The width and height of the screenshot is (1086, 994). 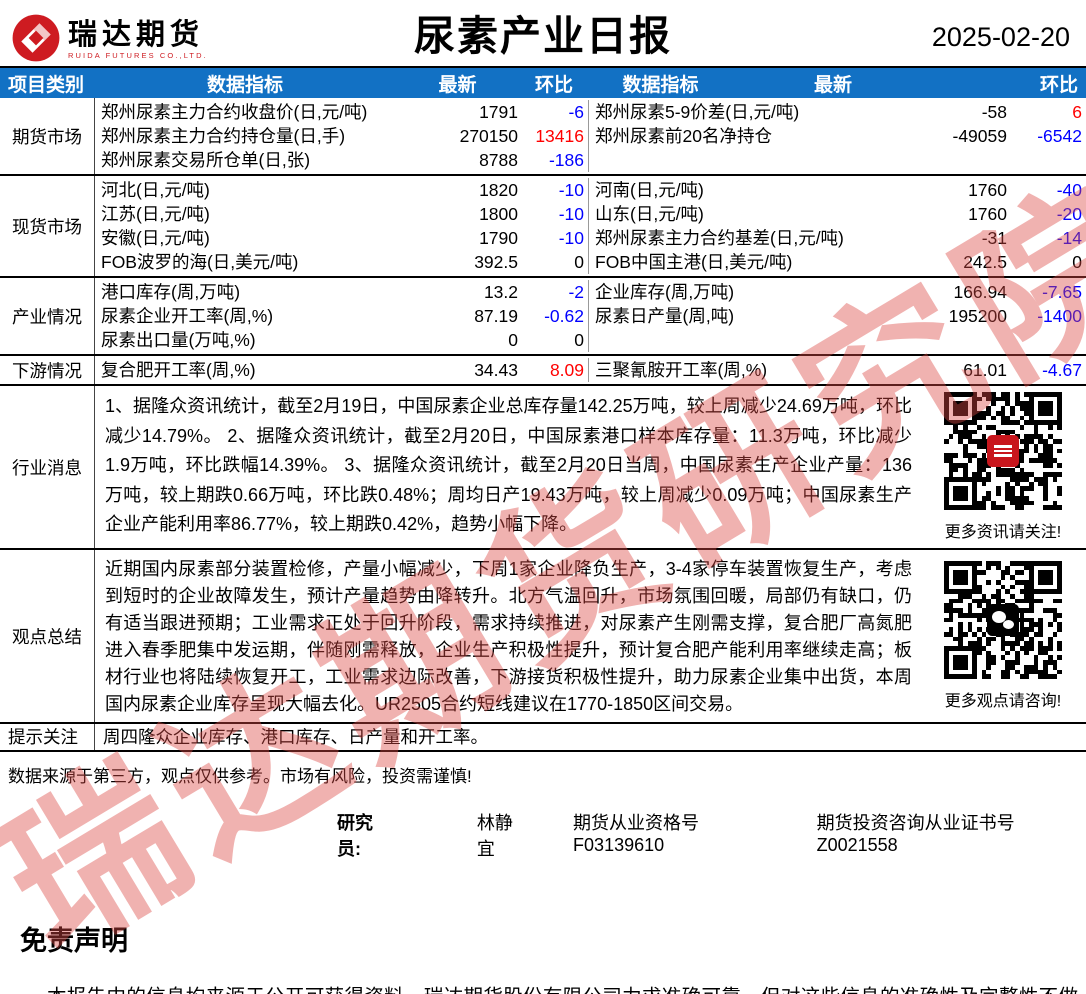 I want to click on row-half: 港口库存(周,万吨) 13.2 -2, so click(x=341, y=292).